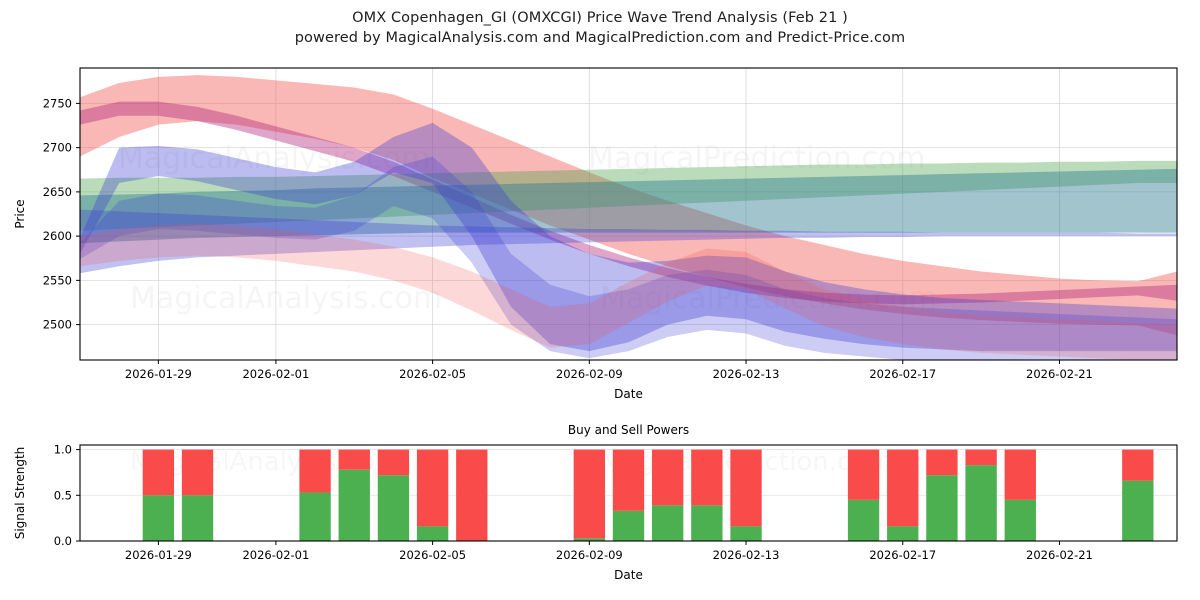 Image resolution: width=1200 pixels, height=600 pixels. Describe the element at coordinates (628, 241) in the screenshot. I see `band-blue-lower-band` at that location.